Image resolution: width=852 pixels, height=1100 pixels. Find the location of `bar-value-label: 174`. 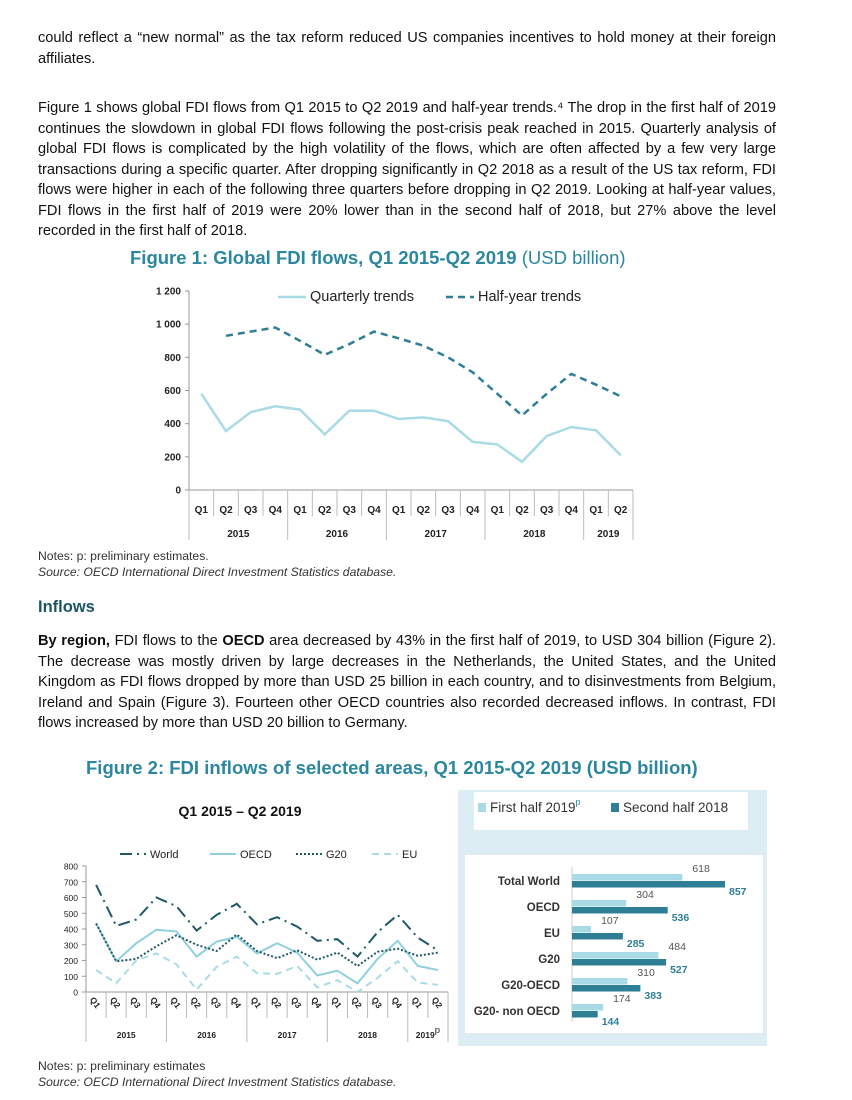

bar-value-label: 174 is located at coordinates (622, 999).